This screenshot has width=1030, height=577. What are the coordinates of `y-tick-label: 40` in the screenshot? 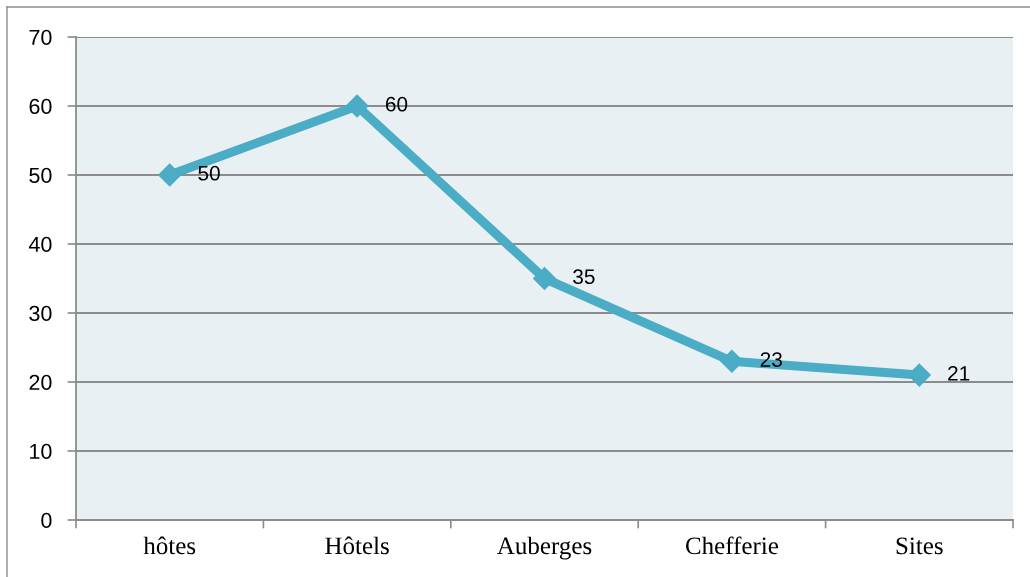 It's located at (40, 244).